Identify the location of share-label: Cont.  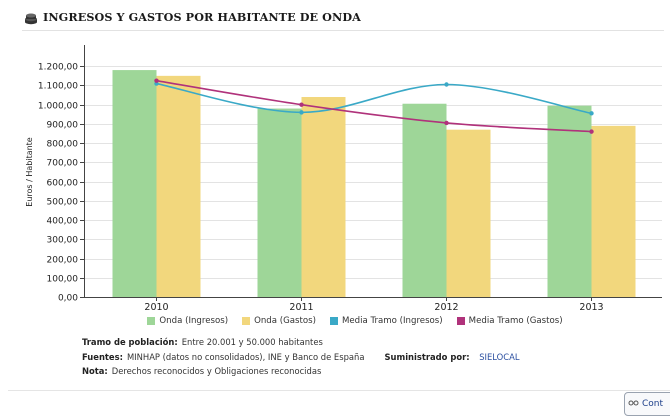
(653, 404).